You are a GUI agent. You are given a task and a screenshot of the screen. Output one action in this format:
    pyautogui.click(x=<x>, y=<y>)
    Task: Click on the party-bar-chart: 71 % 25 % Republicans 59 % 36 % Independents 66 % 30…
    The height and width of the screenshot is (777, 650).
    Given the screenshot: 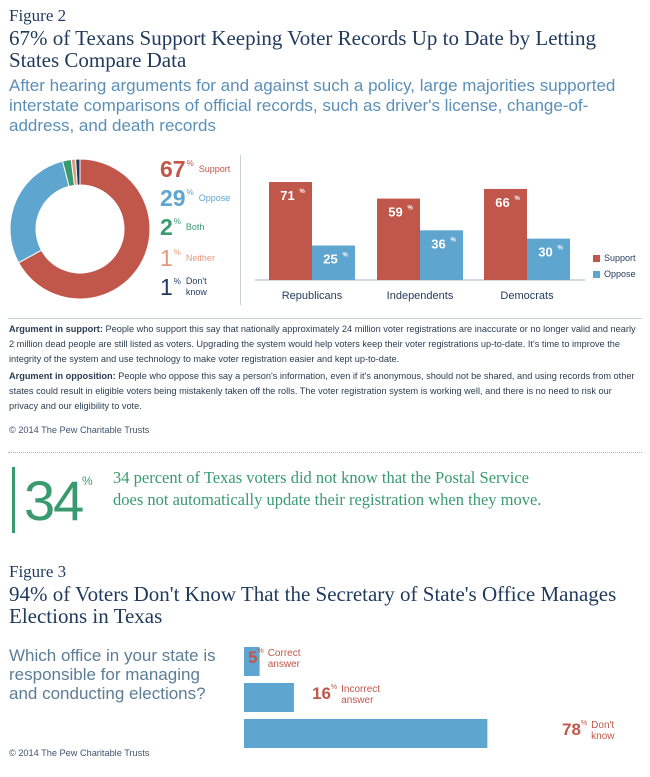 What is the action you would take?
    pyautogui.click(x=420, y=242)
    